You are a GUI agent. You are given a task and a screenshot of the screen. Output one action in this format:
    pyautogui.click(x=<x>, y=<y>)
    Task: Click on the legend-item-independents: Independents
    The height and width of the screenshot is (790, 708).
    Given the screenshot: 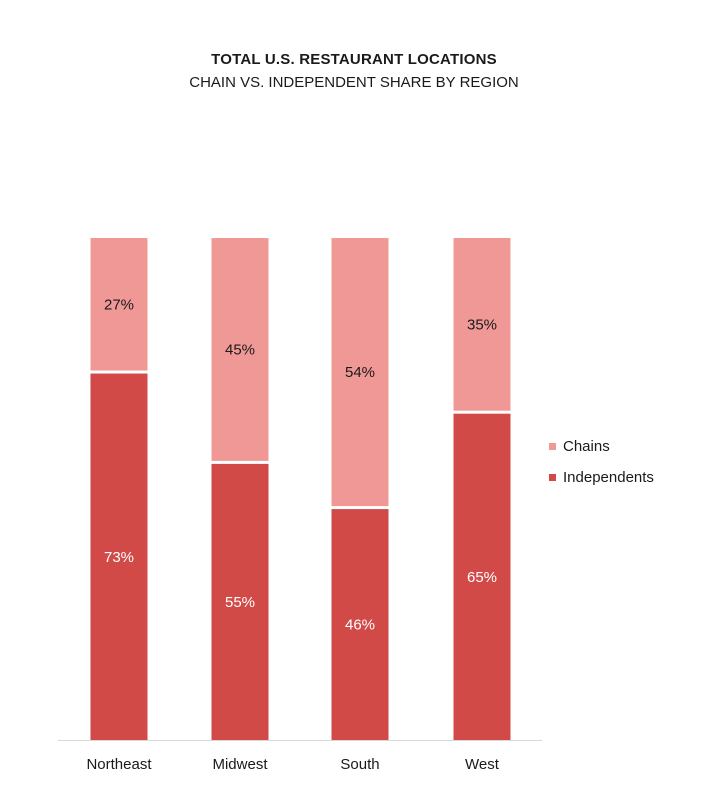 What is the action you would take?
    pyautogui.click(x=601, y=477)
    